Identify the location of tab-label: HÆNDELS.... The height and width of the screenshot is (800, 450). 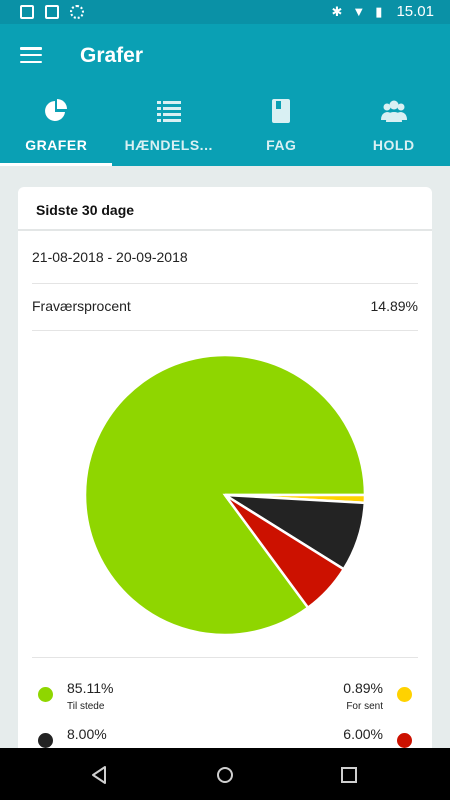
(168, 145).